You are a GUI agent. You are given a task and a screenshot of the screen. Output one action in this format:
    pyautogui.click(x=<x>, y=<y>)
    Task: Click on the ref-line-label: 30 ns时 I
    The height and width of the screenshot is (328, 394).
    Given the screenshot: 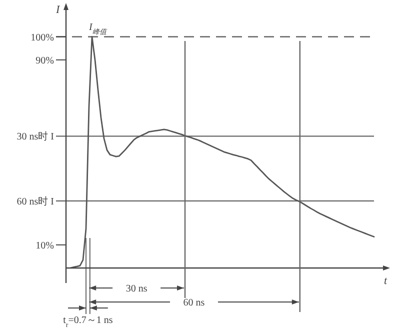 What is the action you would take?
    pyautogui.click(x=35, y=136)
    